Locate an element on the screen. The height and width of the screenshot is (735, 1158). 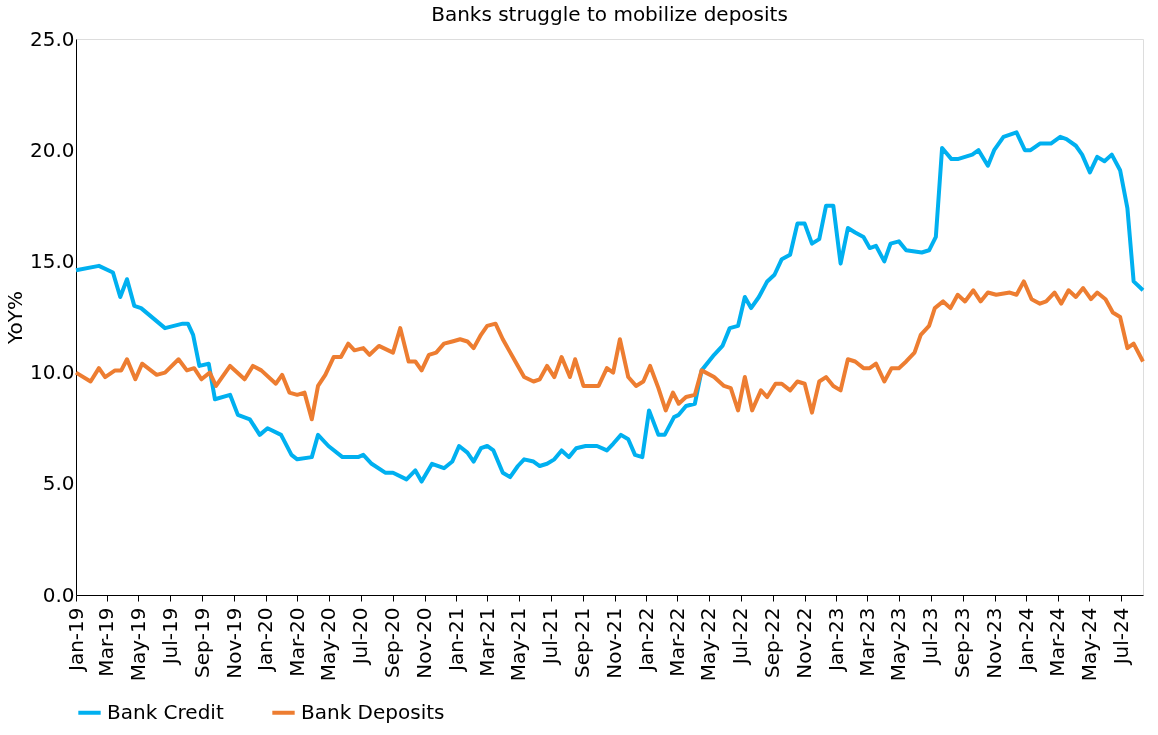
legend-label: Bank Credit is located at coordinates (165, 711).